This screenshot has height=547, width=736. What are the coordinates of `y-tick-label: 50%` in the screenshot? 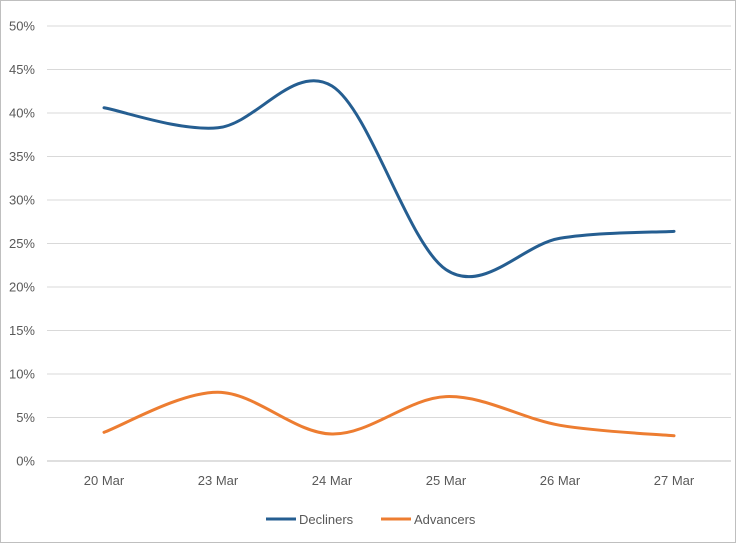 It's located at (22, 26).